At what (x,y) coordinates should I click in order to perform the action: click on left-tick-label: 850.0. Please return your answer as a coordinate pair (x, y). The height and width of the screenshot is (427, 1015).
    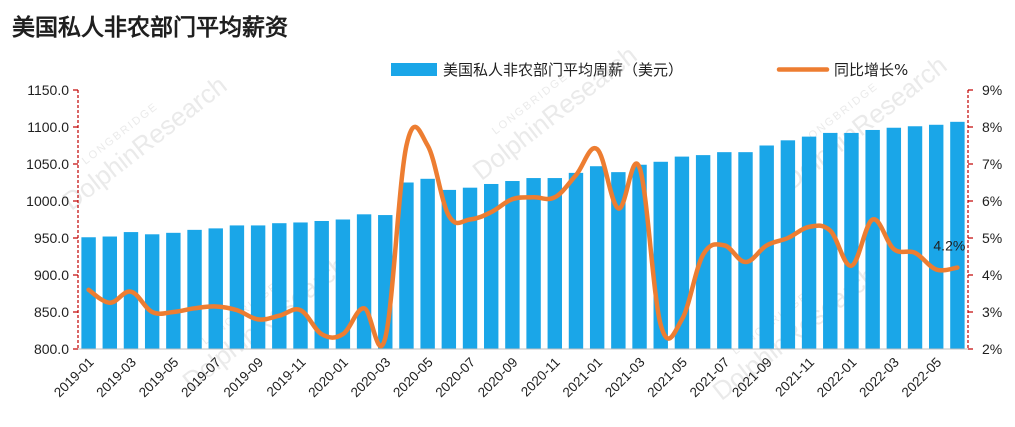
    Looking at the image, I should click on (51, 312).